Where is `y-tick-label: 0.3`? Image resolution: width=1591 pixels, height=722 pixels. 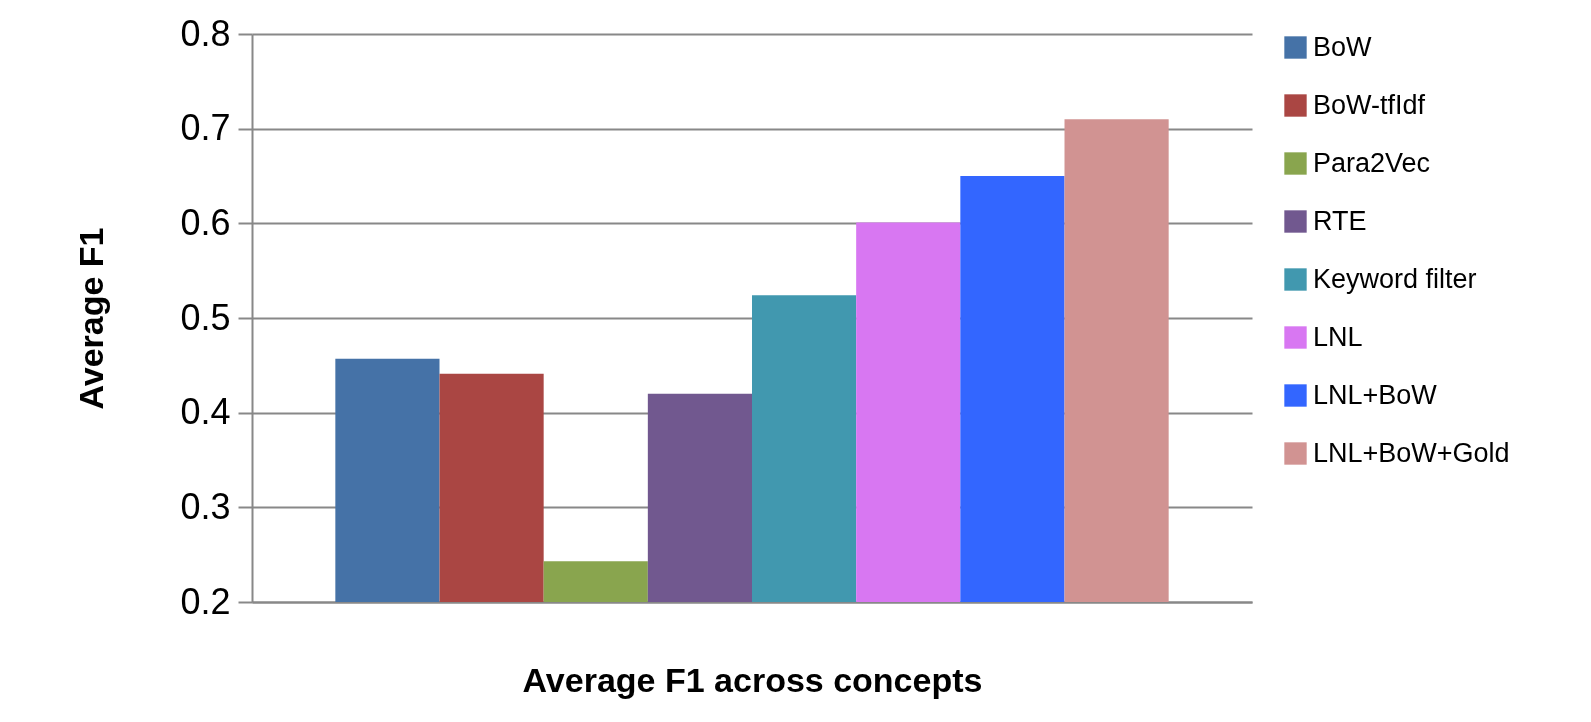 y-tick-label: 0.3 is located at coordinates (205, 506).